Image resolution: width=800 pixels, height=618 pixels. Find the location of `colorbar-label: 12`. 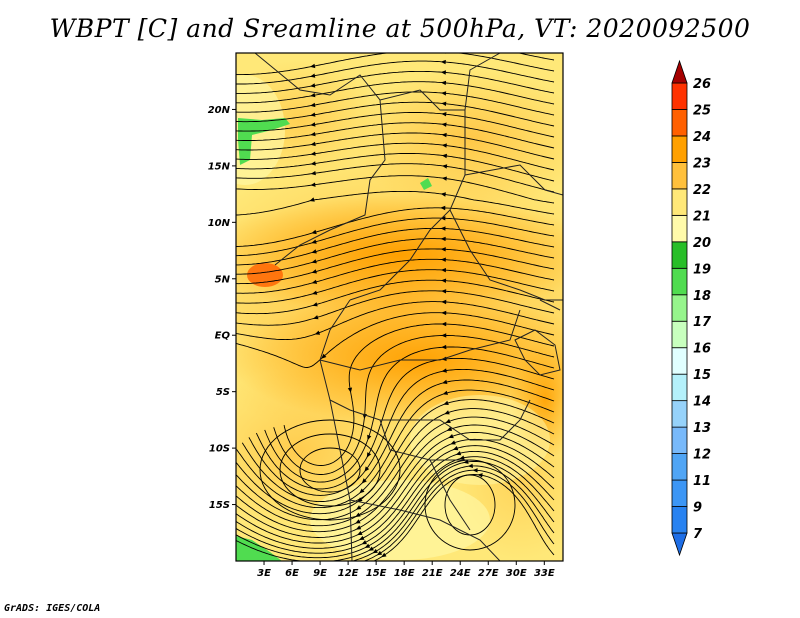

colorbar-label: 12 is located at coordinates (702, 455).